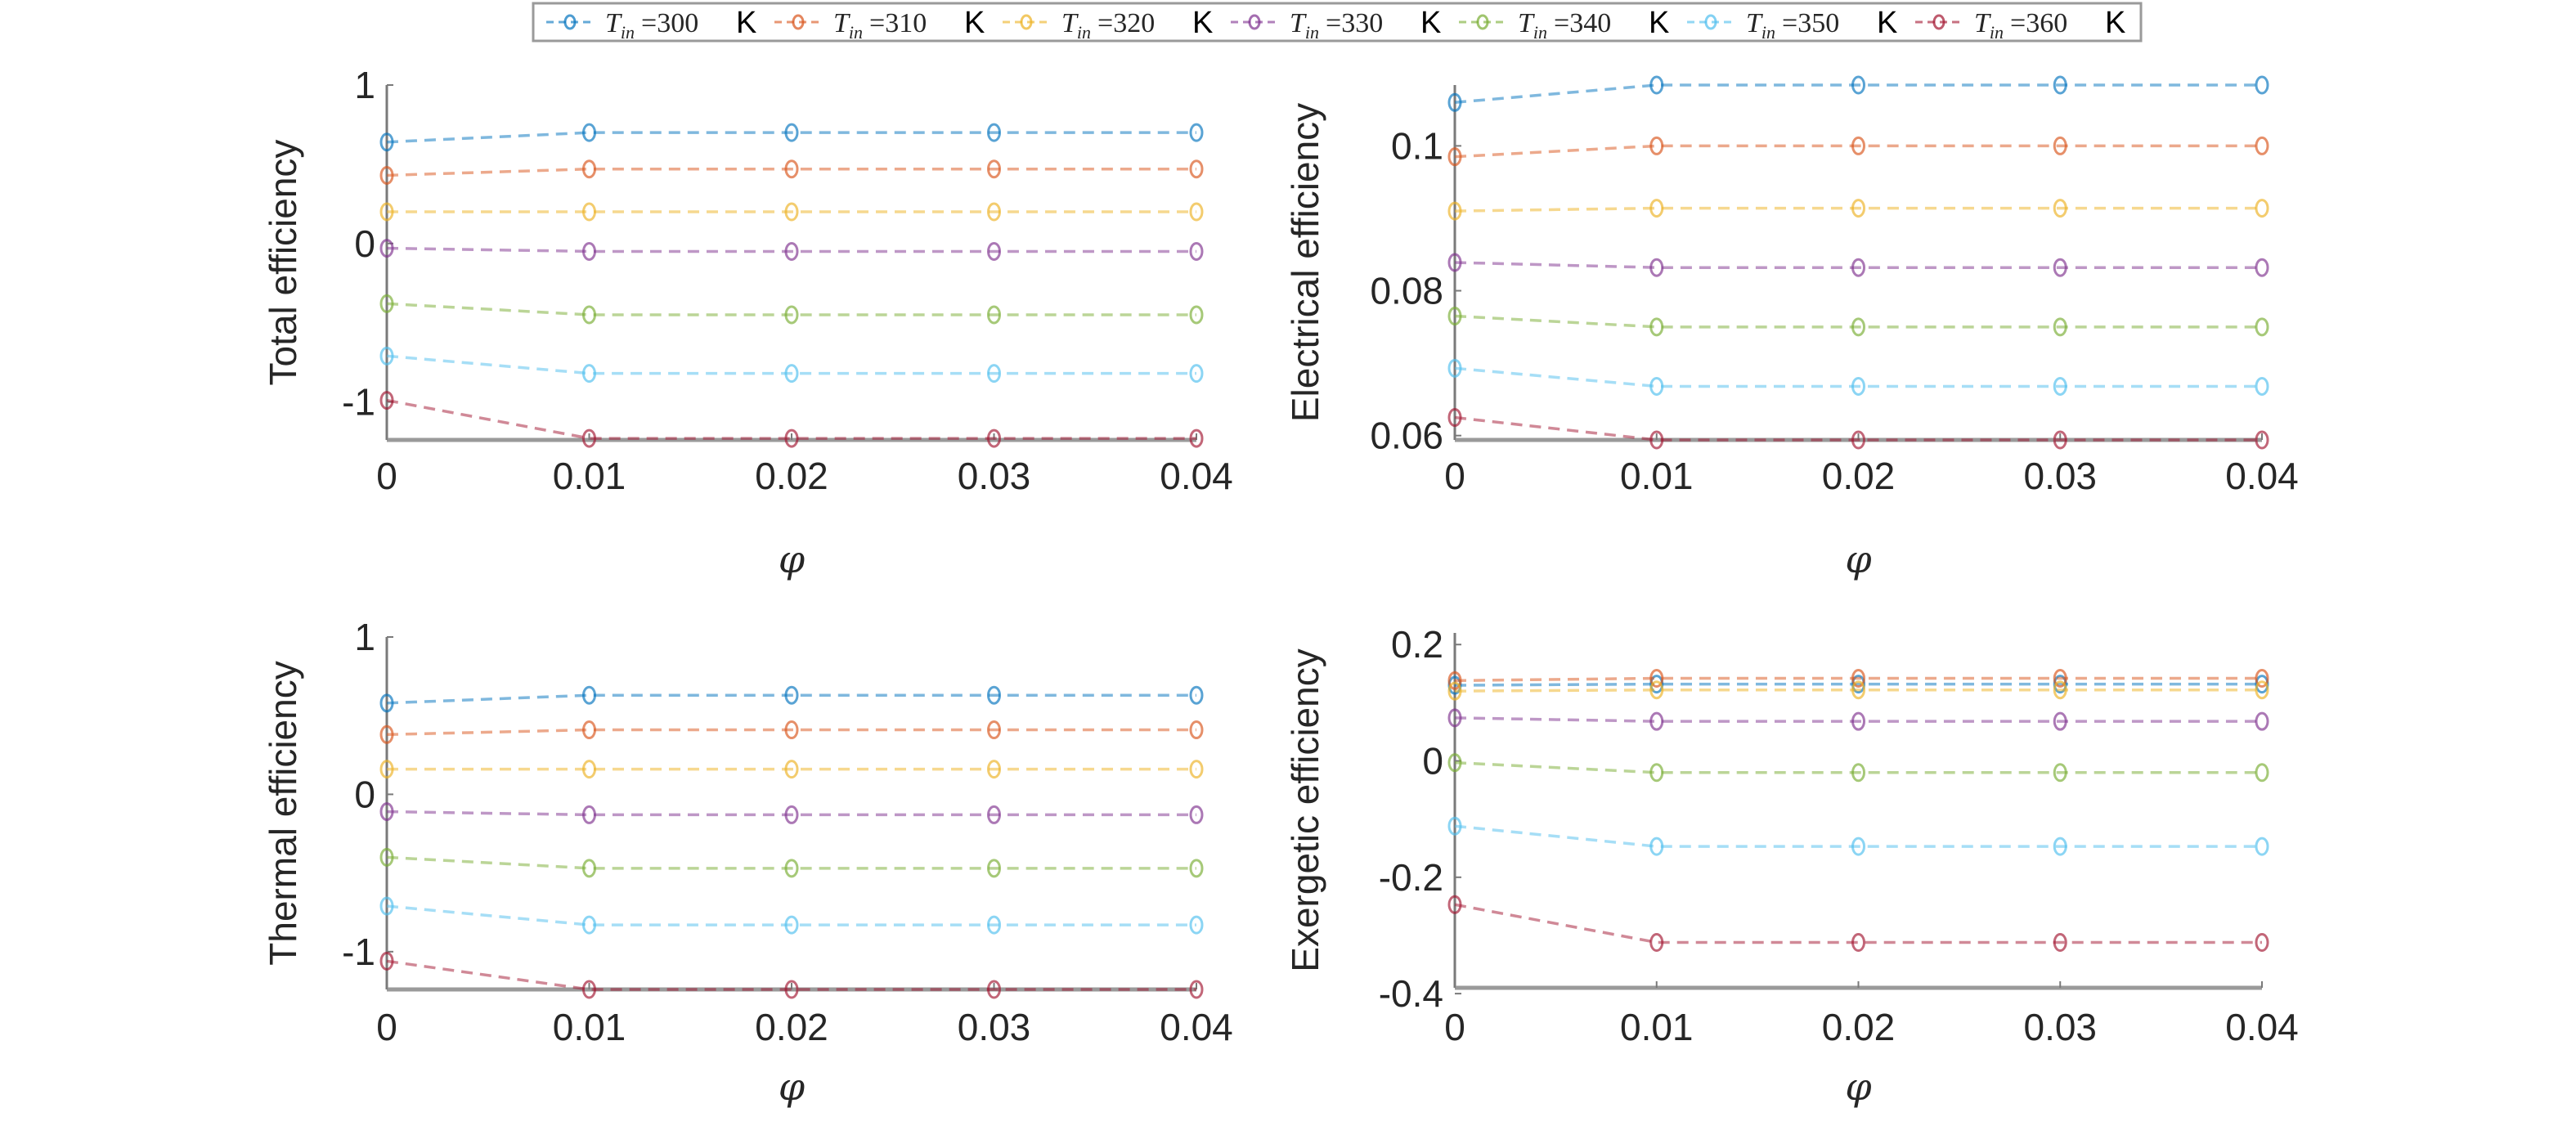  I want to click on legend-value: =330, so click(1355, 23).